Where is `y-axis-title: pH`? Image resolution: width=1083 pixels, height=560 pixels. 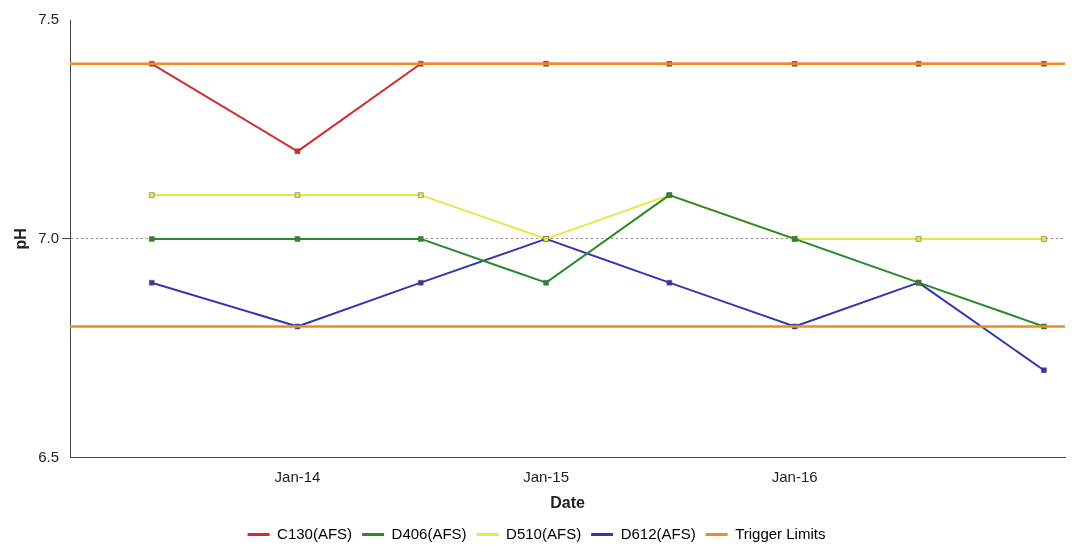 y-axis-title: pH is located at coordinates (21, 239).